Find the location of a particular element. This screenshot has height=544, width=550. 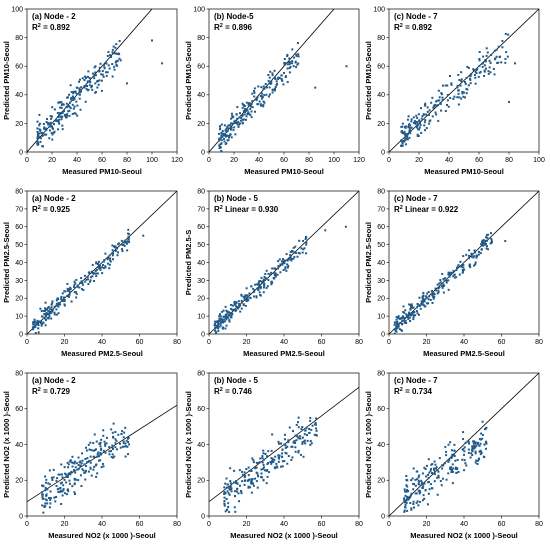

x-tick-label: 20 is located at coordinates (427, 524).